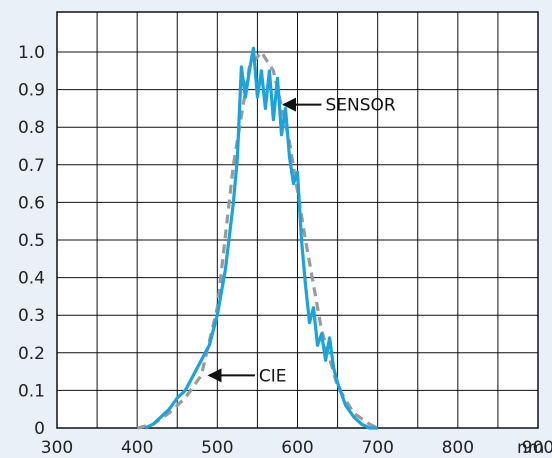 This screenshot has height=458, width=552. Describe the element at coordinates (31, 91) in the screenshot. I see `y-tick-label: 0.9` at that location.